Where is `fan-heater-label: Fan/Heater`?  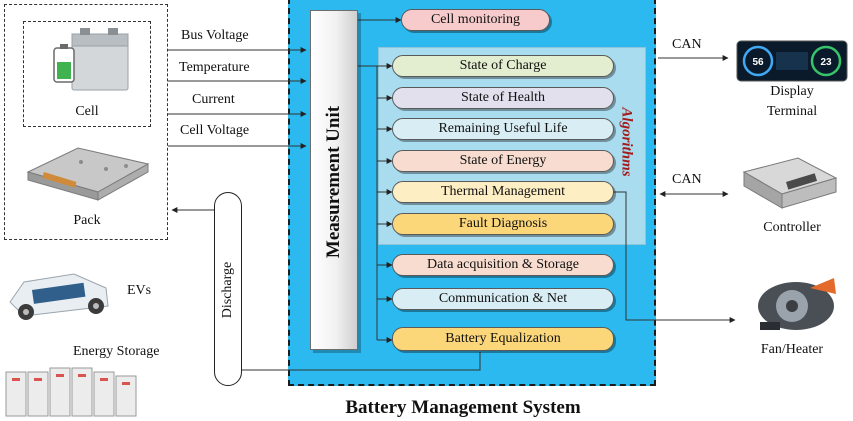 fan-heater-label: Fan/Heater is located at coordinates (792, 349).